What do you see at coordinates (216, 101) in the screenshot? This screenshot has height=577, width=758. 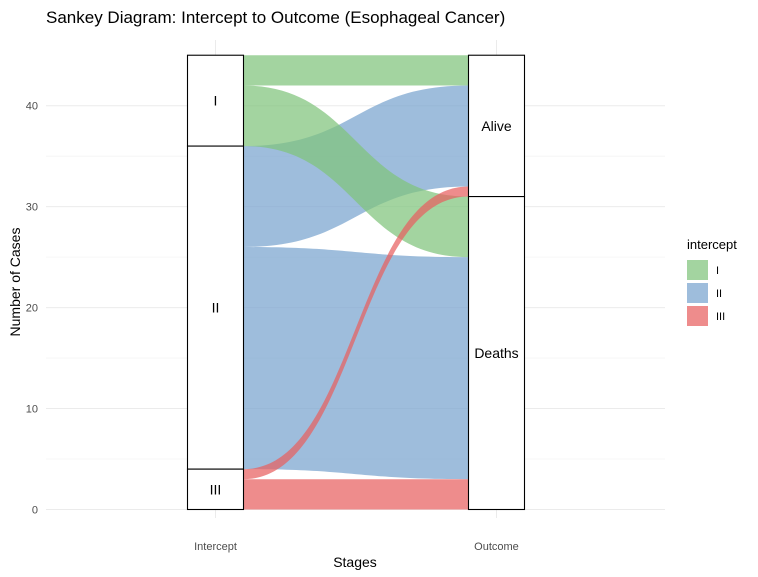 I see `node-label-i: I` at bounding box center [216, 101].